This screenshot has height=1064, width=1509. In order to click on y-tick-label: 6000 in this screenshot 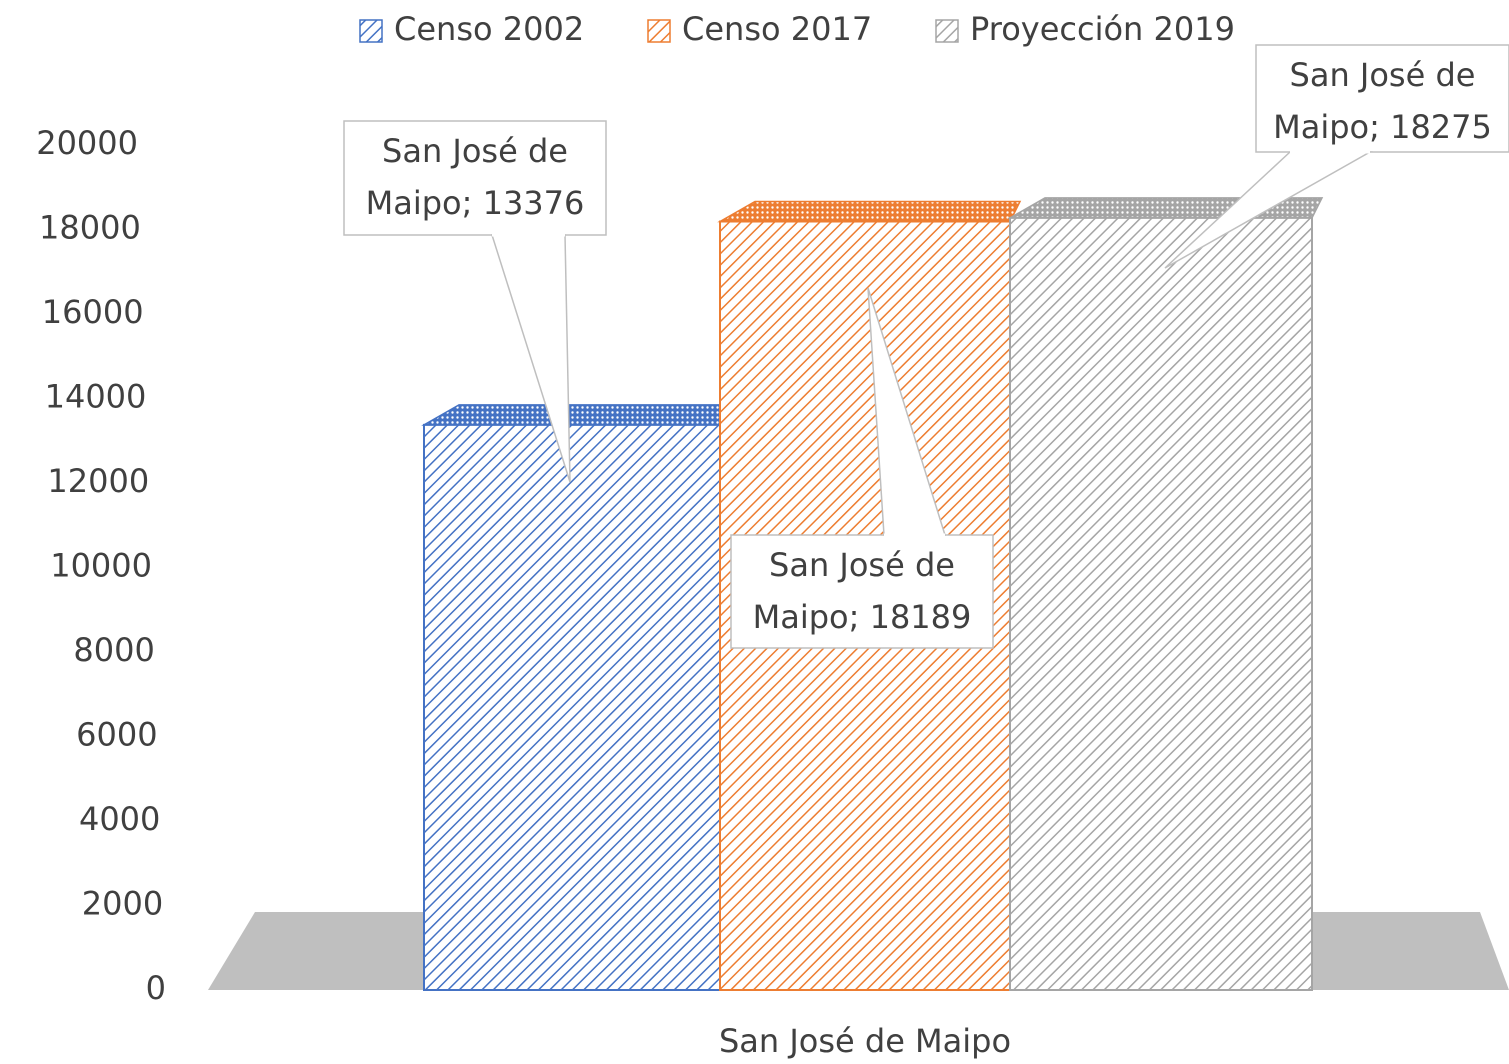, I will do `click(116, 735)`.